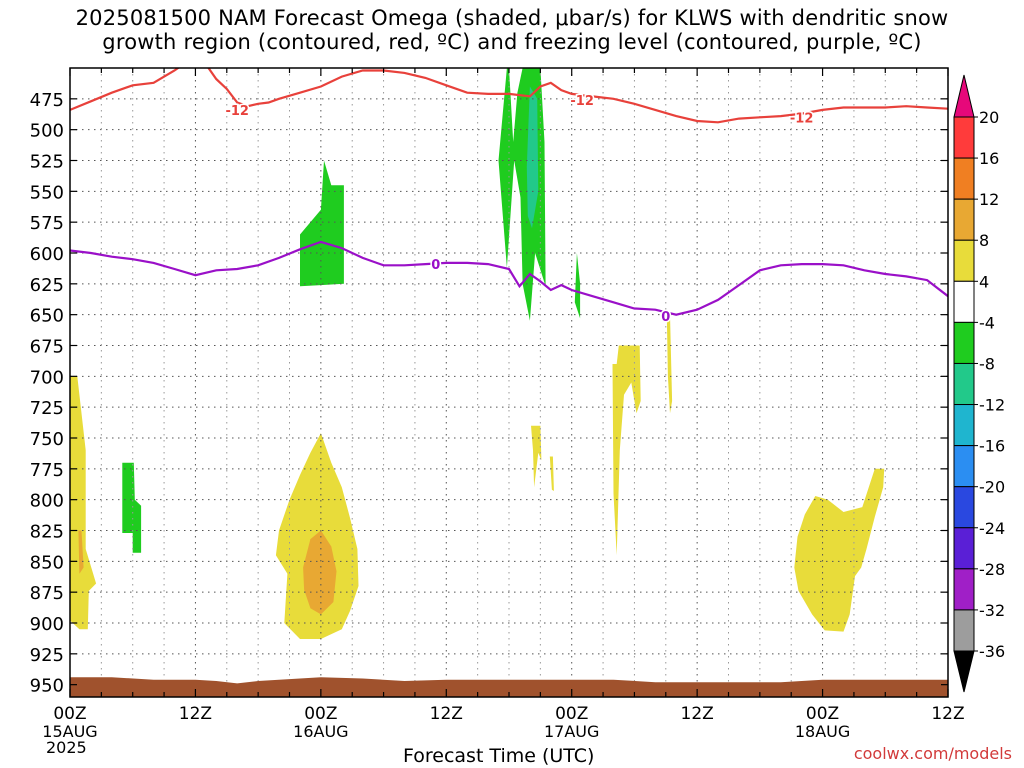  What do you see at coordinates (802, 118) in the screenshot?
I see `dgz-contour-label-2: -12` at bounding box center [802, 118].